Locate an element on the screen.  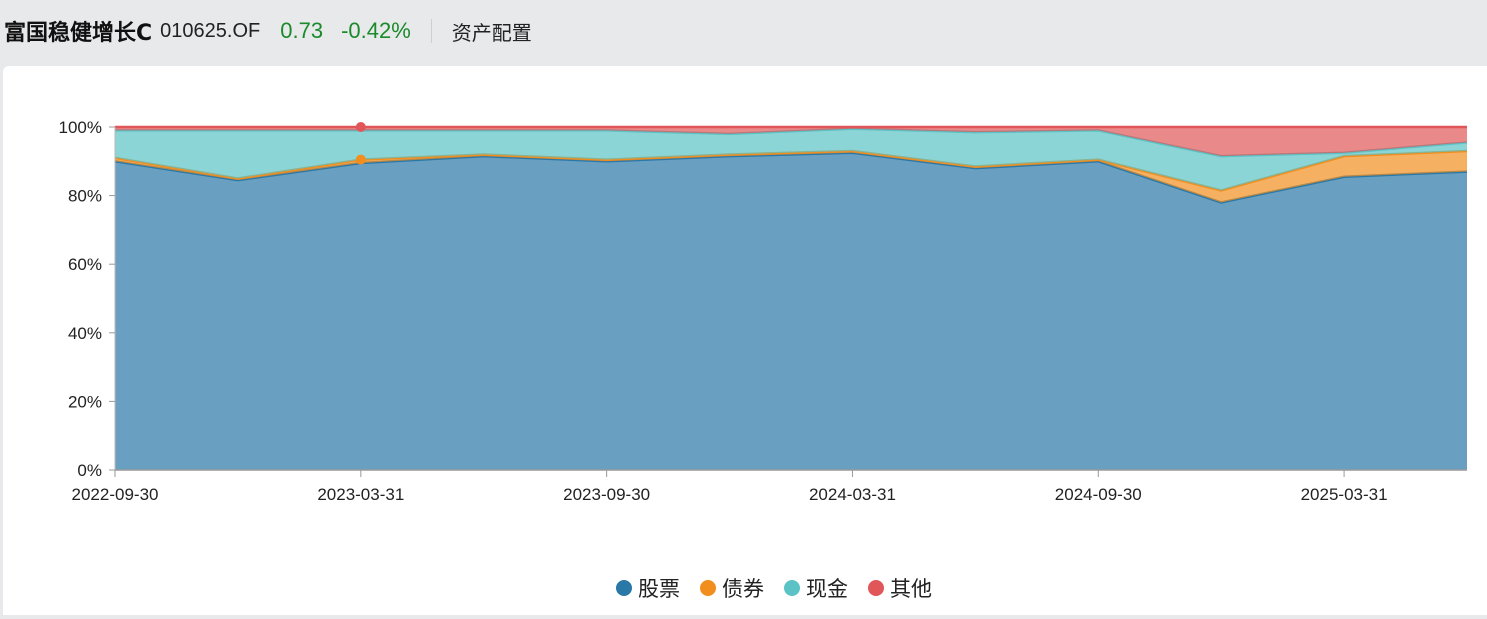
x-tick-label: 2023-09-30 is located at coordinates (606, 494).